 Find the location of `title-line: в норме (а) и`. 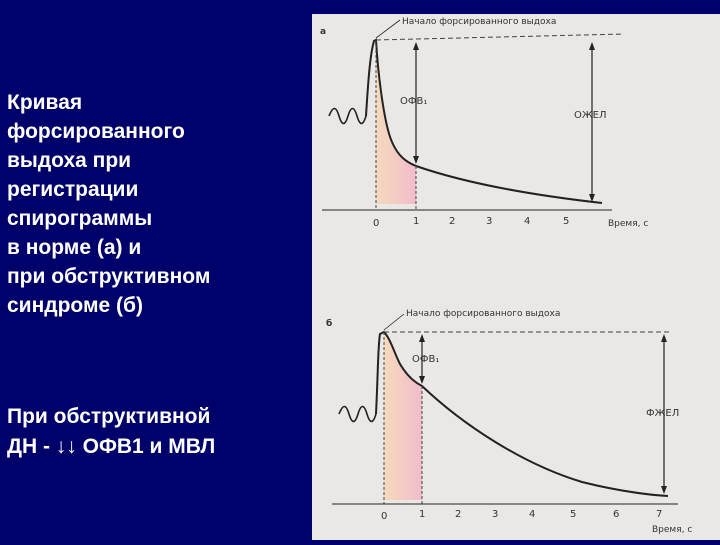

title-line: в норме (а) и is located at coordinates (74, 247).